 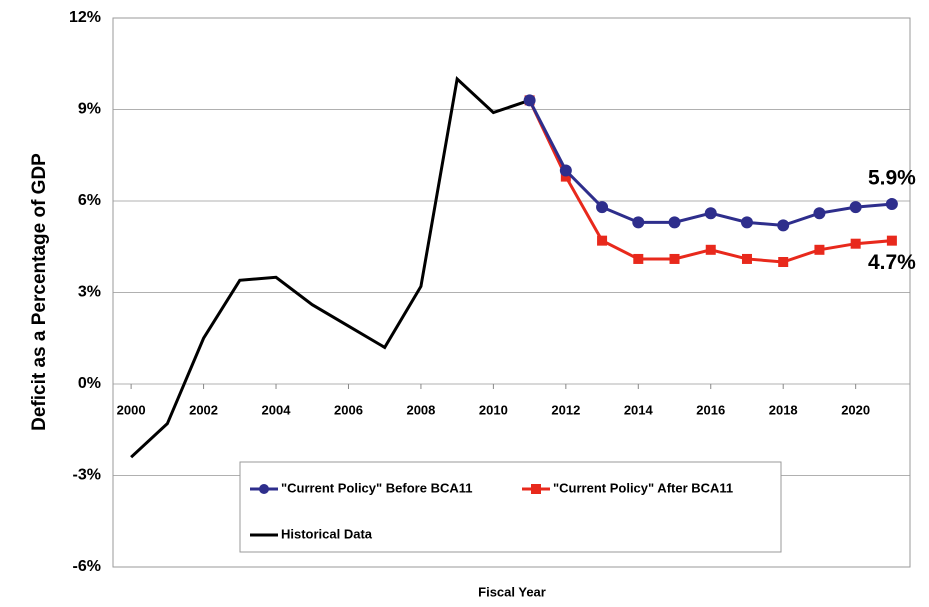 I want to click on data-label: 5.9%, so click(x=892, y=178).